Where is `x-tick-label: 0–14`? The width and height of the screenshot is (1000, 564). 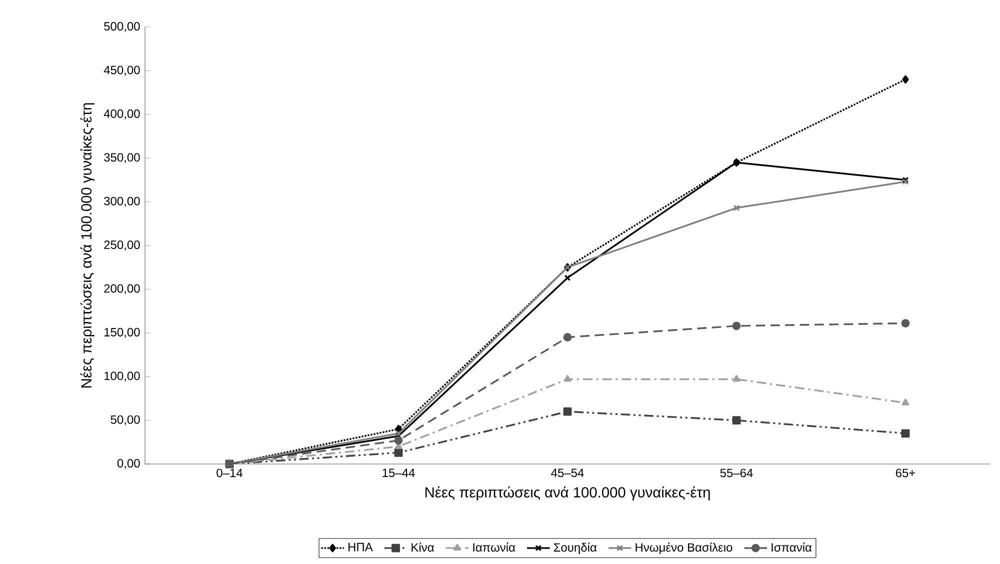 x-tick-label: 0–14 is located at coordinates (229, 473).